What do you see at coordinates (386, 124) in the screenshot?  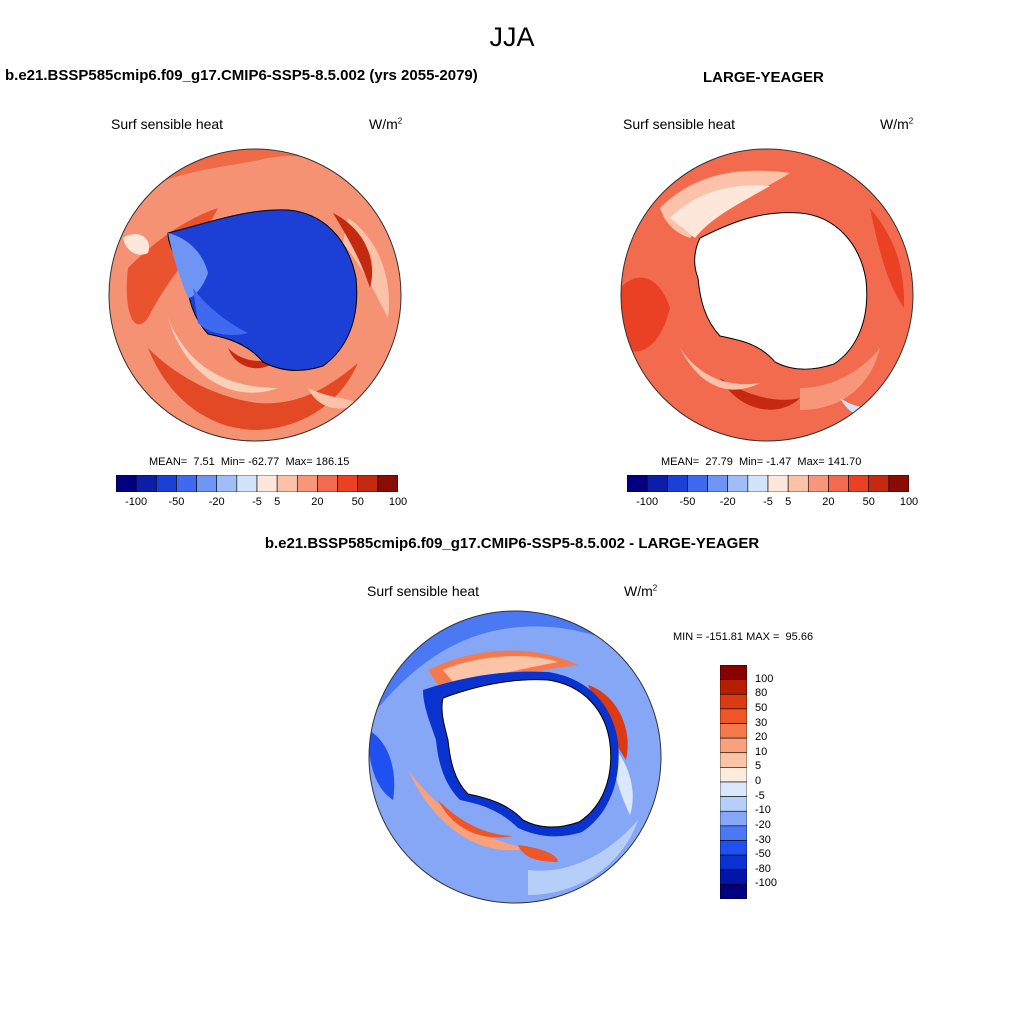 I see `panel1-units: W/m2` at bounding box center [386, 124].